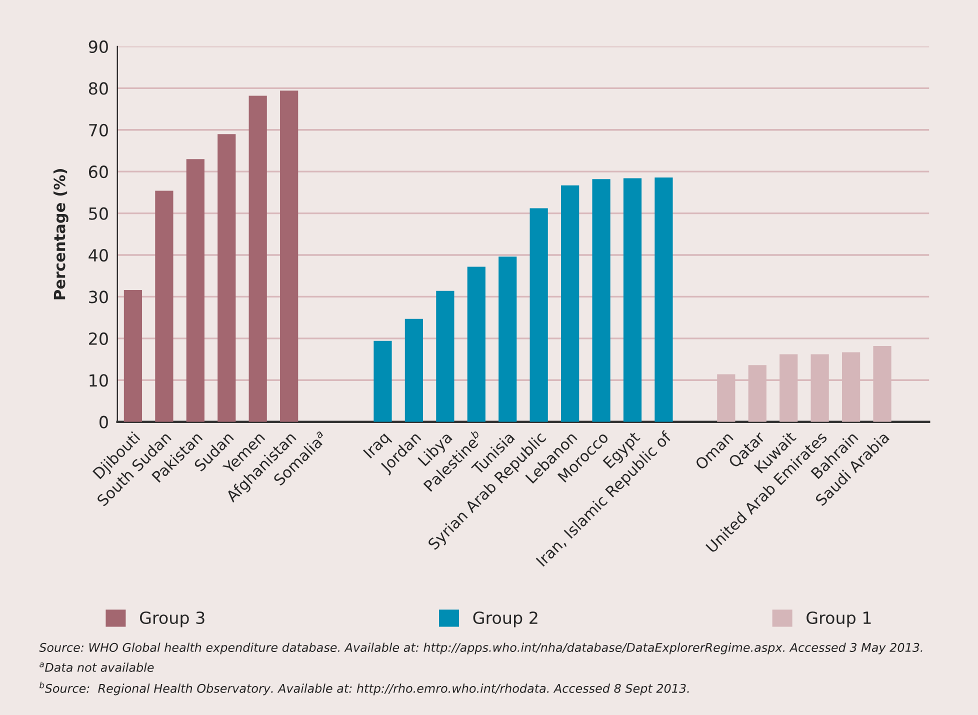 The height and width of the screenshot is (715, 978). I want to click on y-tick-label: 60, so click(98, 172).